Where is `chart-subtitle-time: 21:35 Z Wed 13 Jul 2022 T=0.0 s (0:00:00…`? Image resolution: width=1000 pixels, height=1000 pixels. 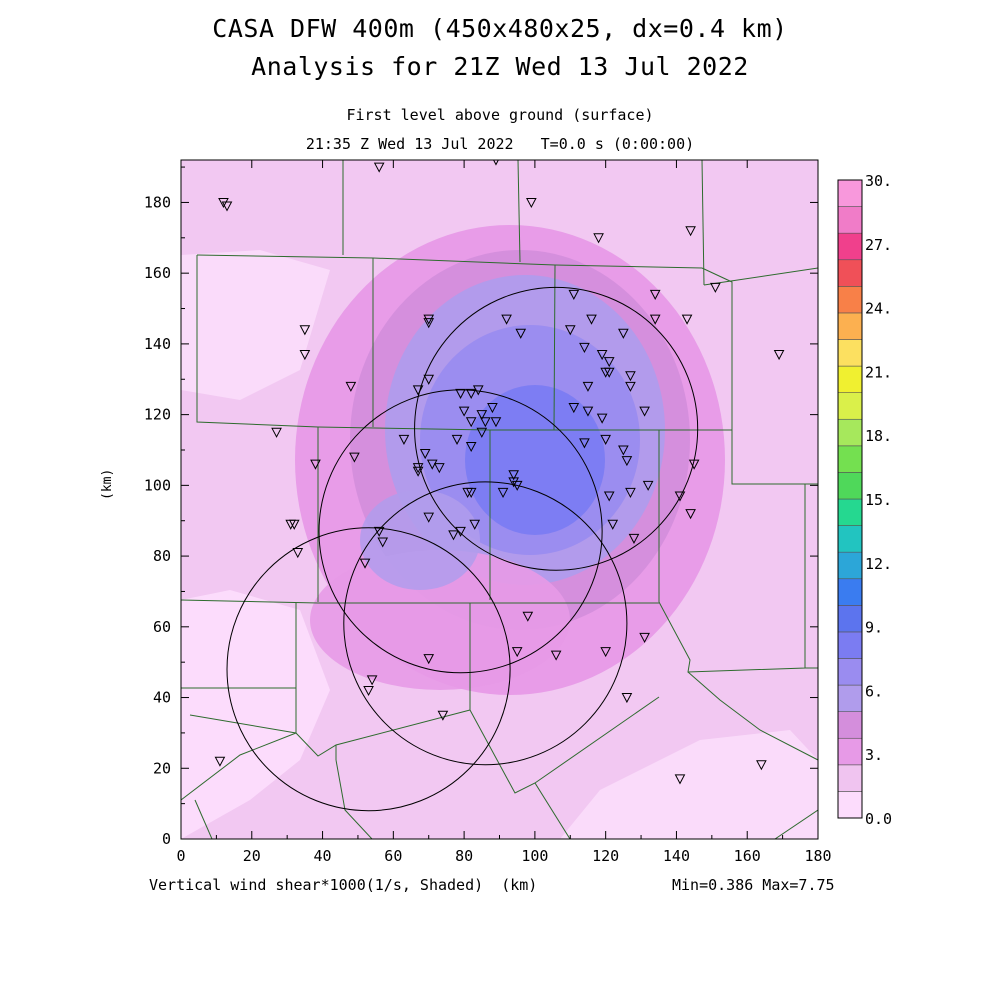
chart-subtitle-time: 21:35 Z Wed 13 Jul 2022 T=0.0 s (0:00:00… is located at coordinates (500, 144).